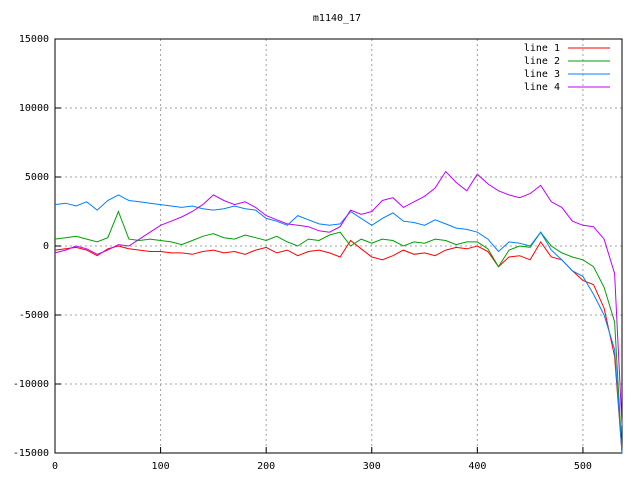 This screenshot has height=480, width=640. I want to click on x-tick-label: 100, so click(161, 466).